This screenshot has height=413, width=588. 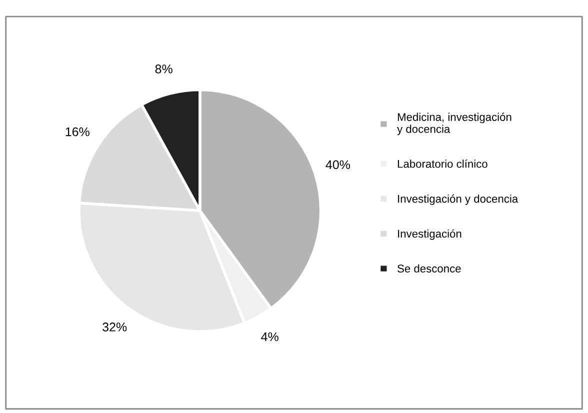 What do you see at coordinates (454, 124) in the screenshot?
I see `legend-label: Medicina, investigación y docencia` at bounding box center [454, 124].